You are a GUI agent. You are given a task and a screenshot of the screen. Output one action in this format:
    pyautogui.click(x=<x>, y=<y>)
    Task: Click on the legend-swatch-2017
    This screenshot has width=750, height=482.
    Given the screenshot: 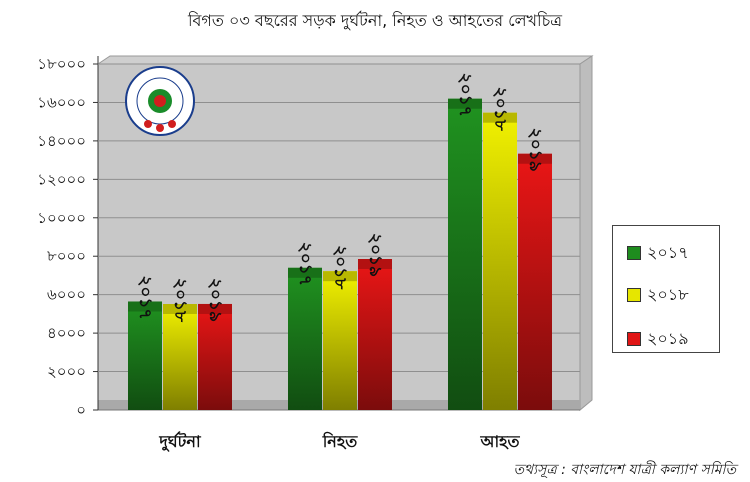 What is the action you would take?
    pyautogui.click(x=634, y=253)
    